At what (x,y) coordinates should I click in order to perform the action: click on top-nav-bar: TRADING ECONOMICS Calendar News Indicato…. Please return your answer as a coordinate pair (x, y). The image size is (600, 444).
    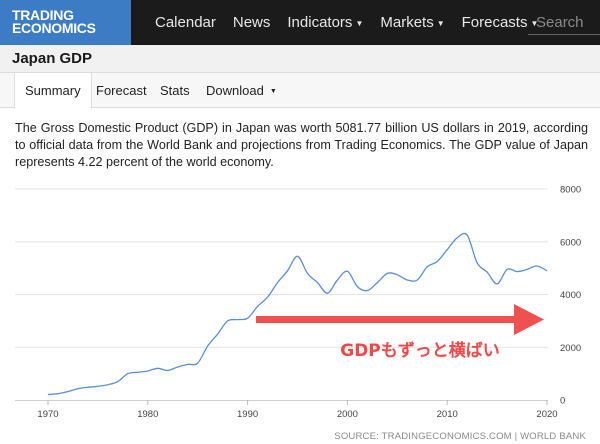
    Looking at the image, I should click on (300, 22).